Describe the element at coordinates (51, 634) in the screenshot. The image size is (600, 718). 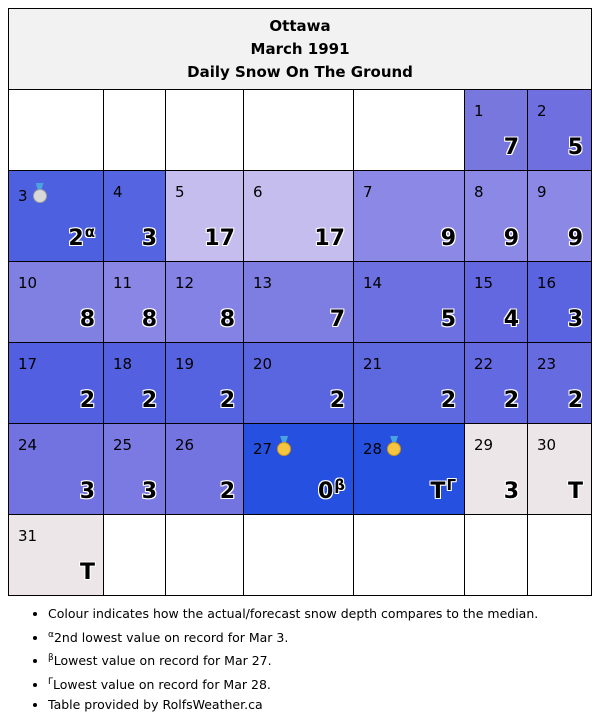
I see `note-footnote-marker: α` at that location.